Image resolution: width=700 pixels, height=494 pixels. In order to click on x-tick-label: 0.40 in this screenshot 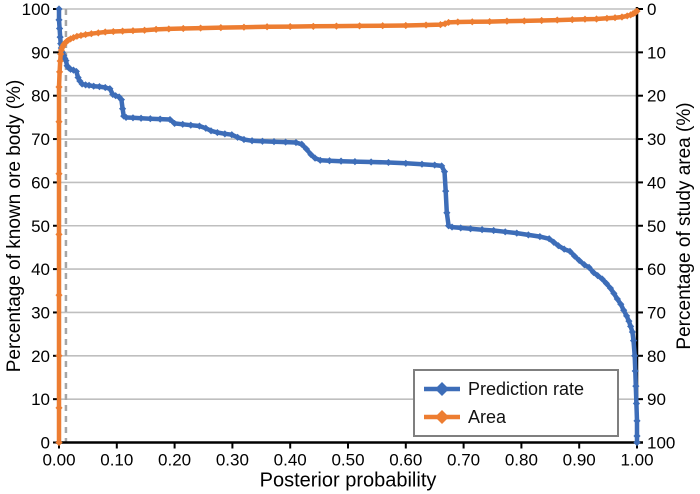, I will do `click(290, 460)`.